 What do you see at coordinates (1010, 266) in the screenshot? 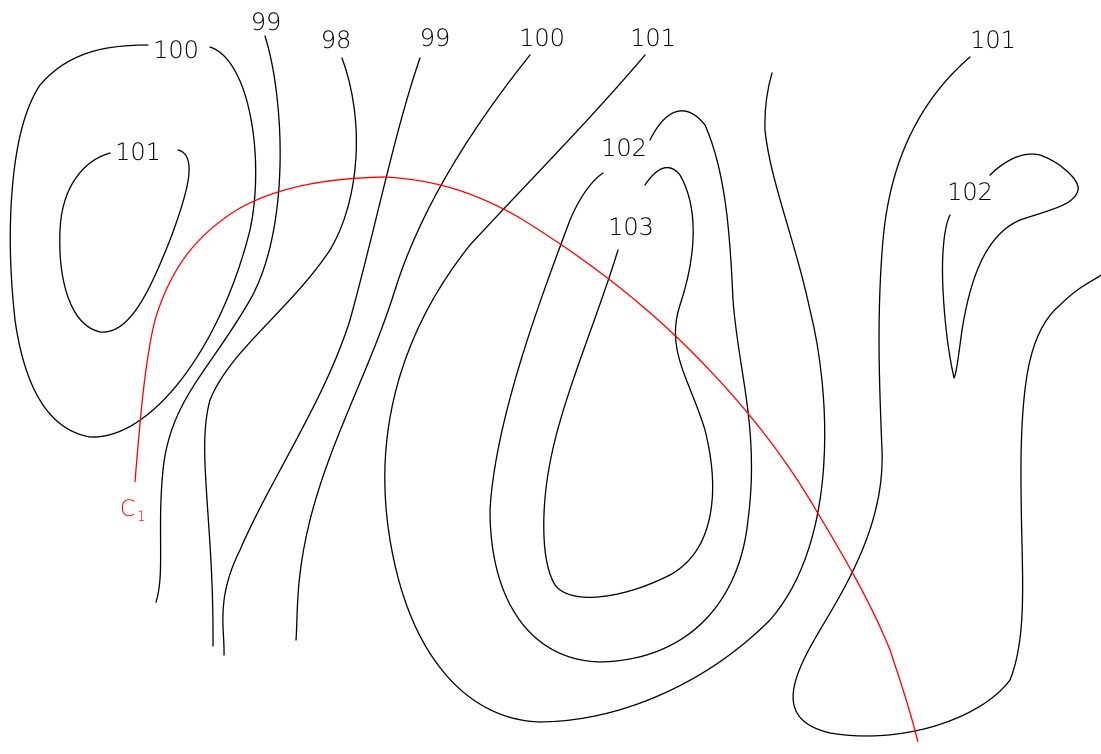
I see `contour-line-102-spike` at bounding box center [1010, 266].